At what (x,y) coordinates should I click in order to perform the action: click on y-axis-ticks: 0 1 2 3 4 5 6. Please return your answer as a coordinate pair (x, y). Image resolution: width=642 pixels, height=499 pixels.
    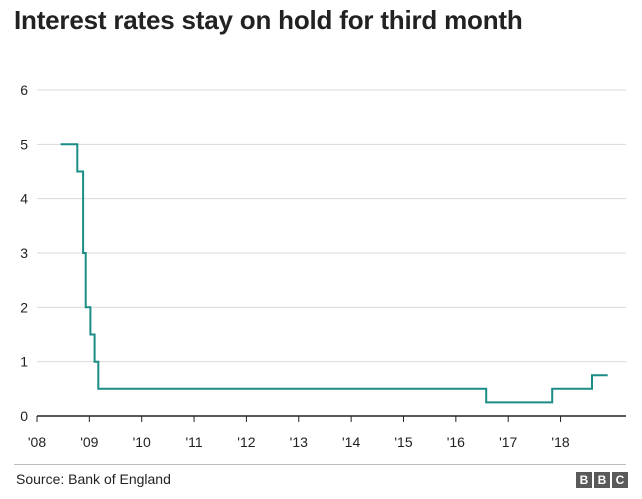
    Looking at the image, I should click on (24, 253).